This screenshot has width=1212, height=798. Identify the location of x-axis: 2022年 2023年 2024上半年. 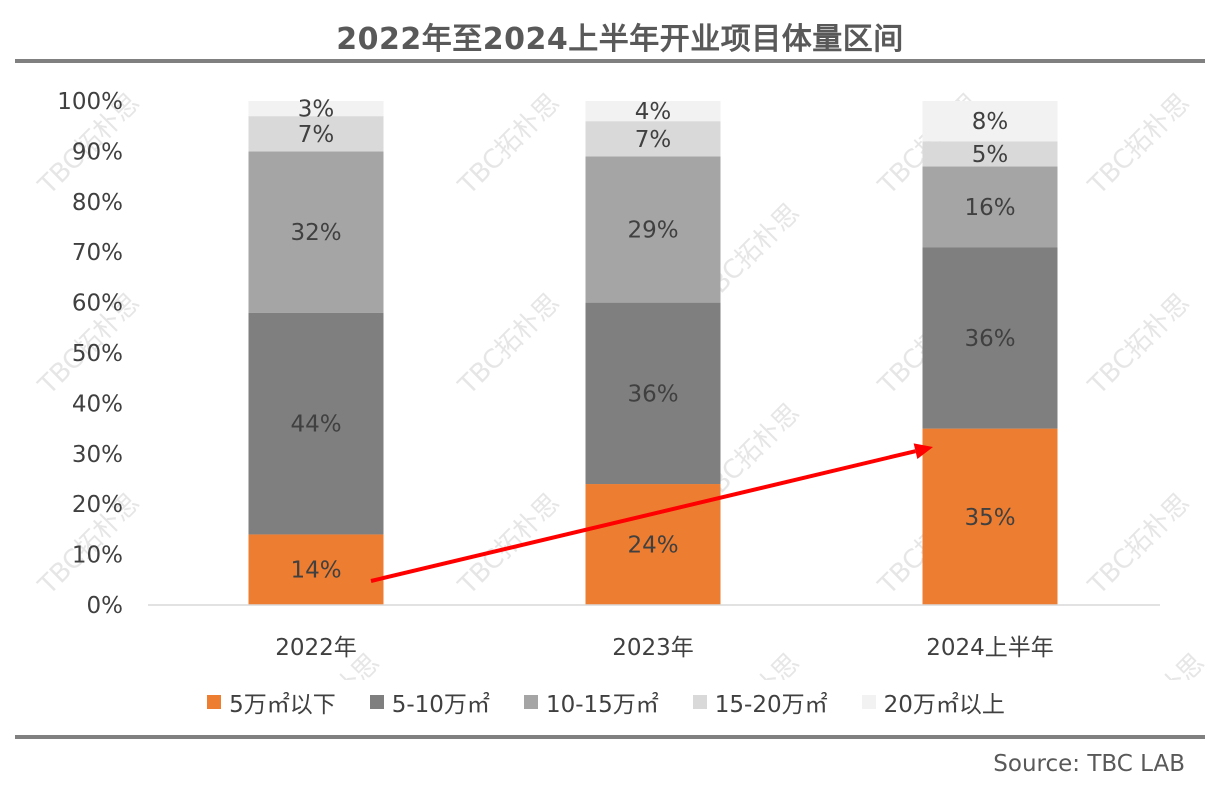
(664, 648).